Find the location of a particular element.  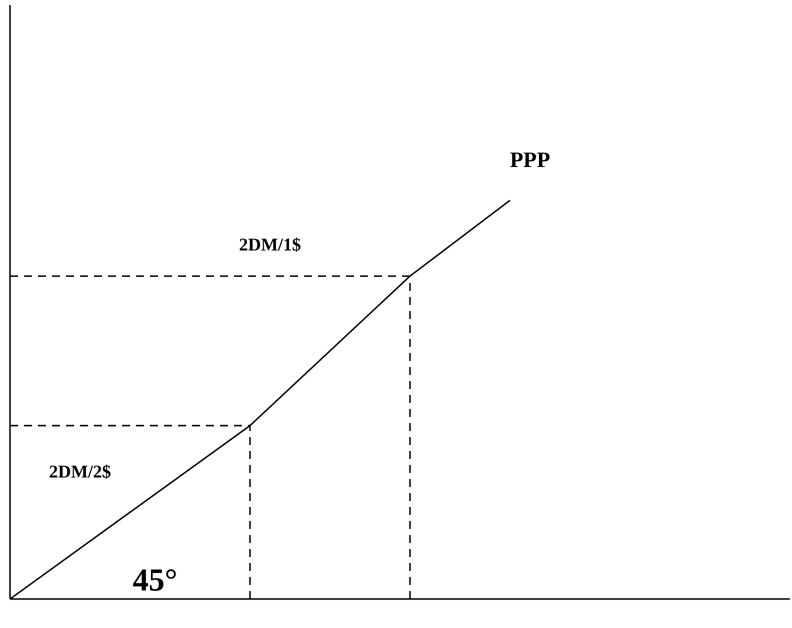

series-label: PPP is located at coordinates (530, 160).